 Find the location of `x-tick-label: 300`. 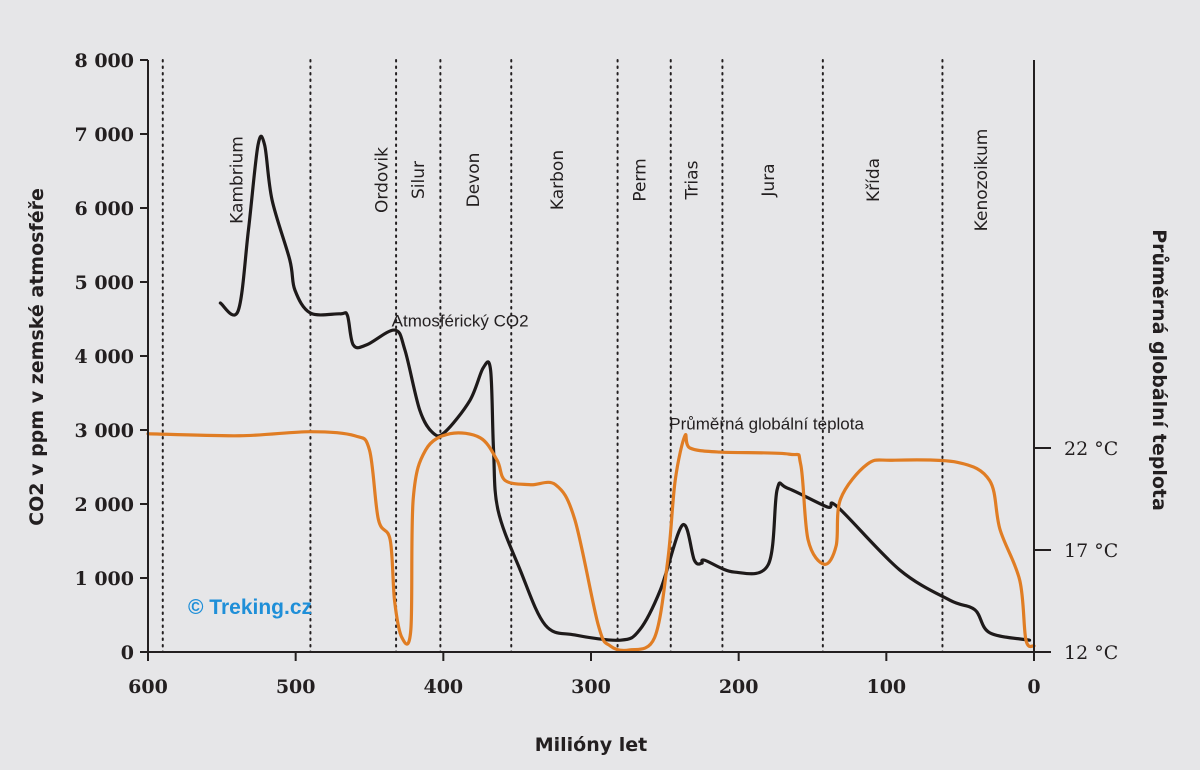

x-tick-label: 300 is located at coordinates (591, 687).